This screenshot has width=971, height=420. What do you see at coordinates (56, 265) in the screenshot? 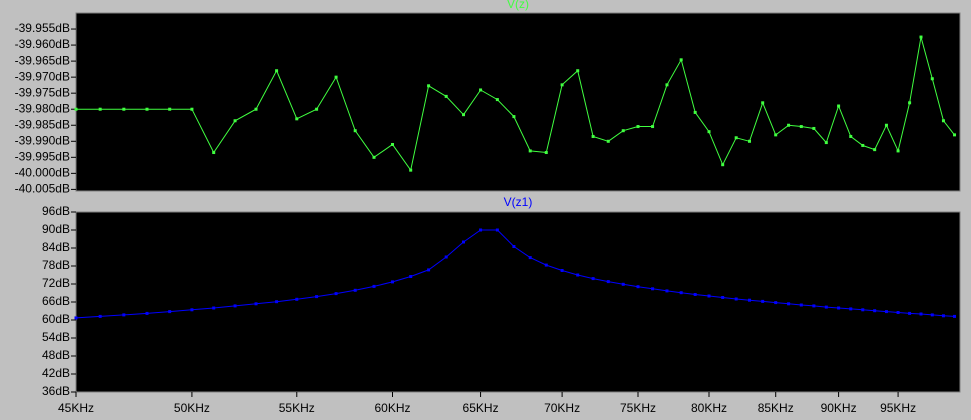
I see `y-tick-label: 78dB` at bounding box center [56, 265].